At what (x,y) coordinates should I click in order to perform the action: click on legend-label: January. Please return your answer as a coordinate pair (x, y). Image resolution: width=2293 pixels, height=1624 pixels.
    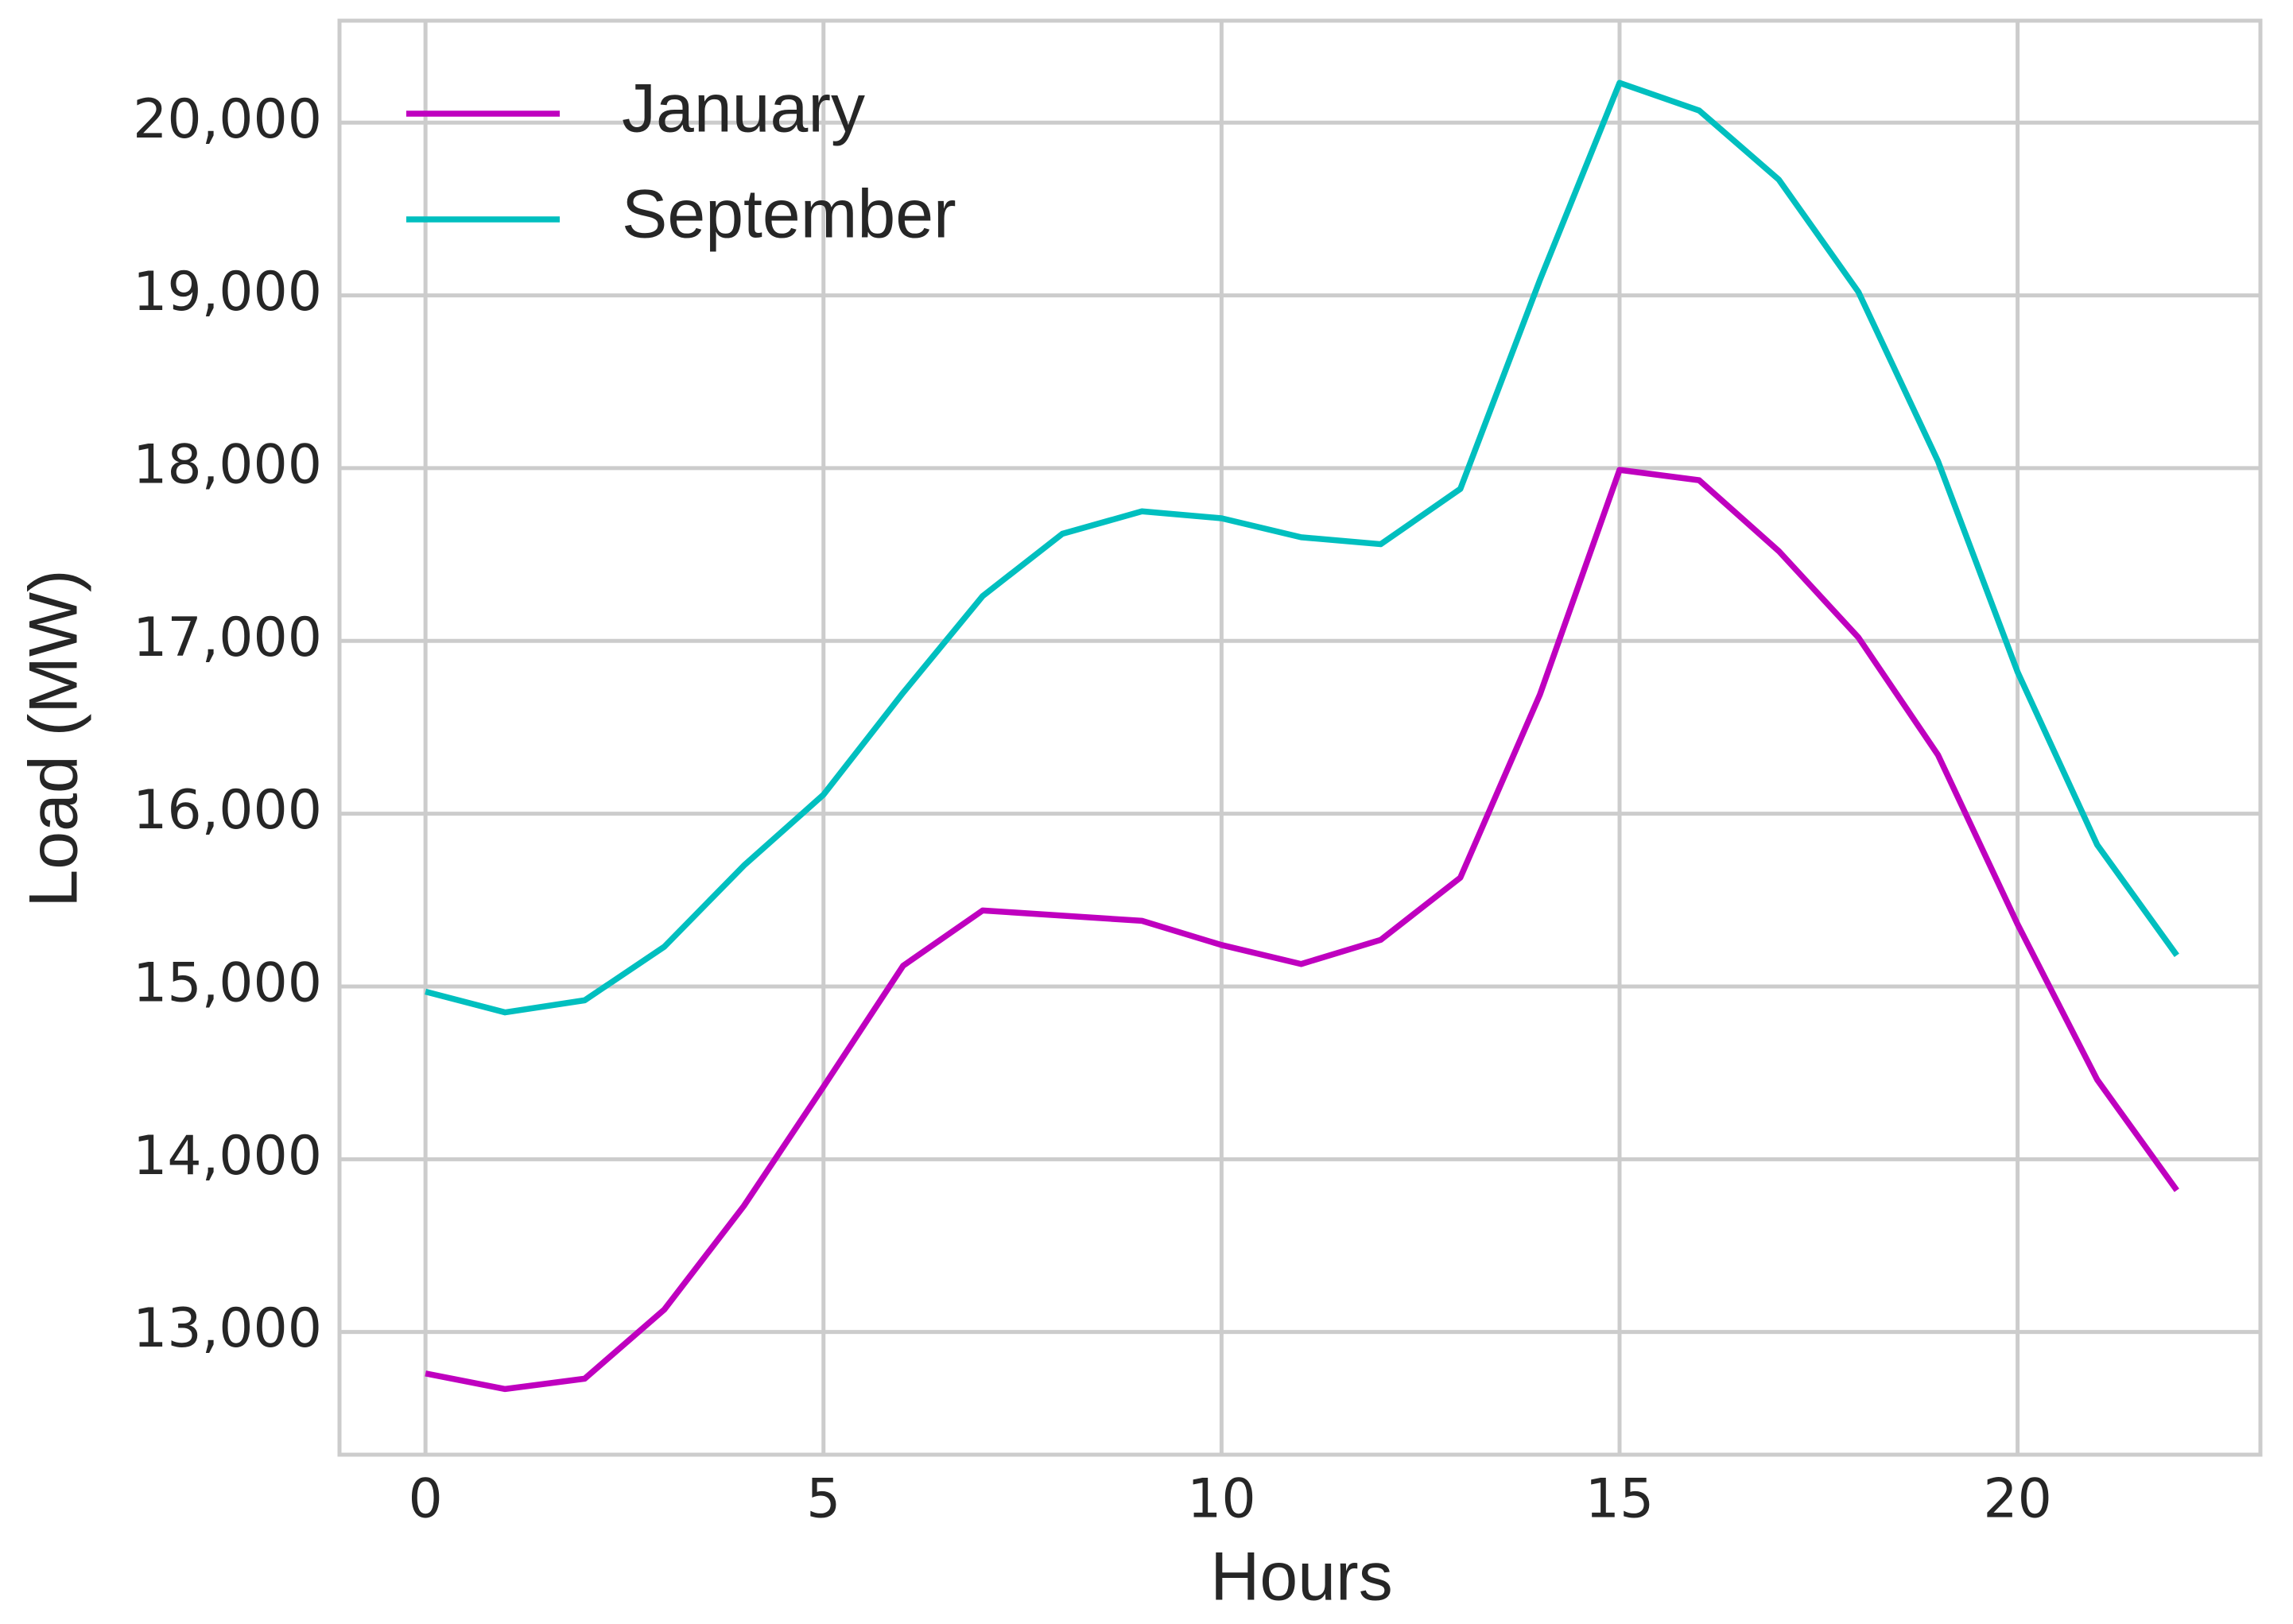
    Looking at the image, I should click on (743, 109).